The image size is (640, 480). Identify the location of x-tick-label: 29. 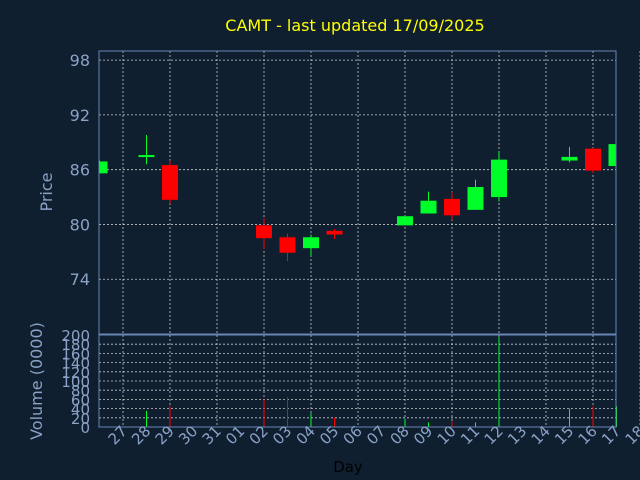
(165, 435).